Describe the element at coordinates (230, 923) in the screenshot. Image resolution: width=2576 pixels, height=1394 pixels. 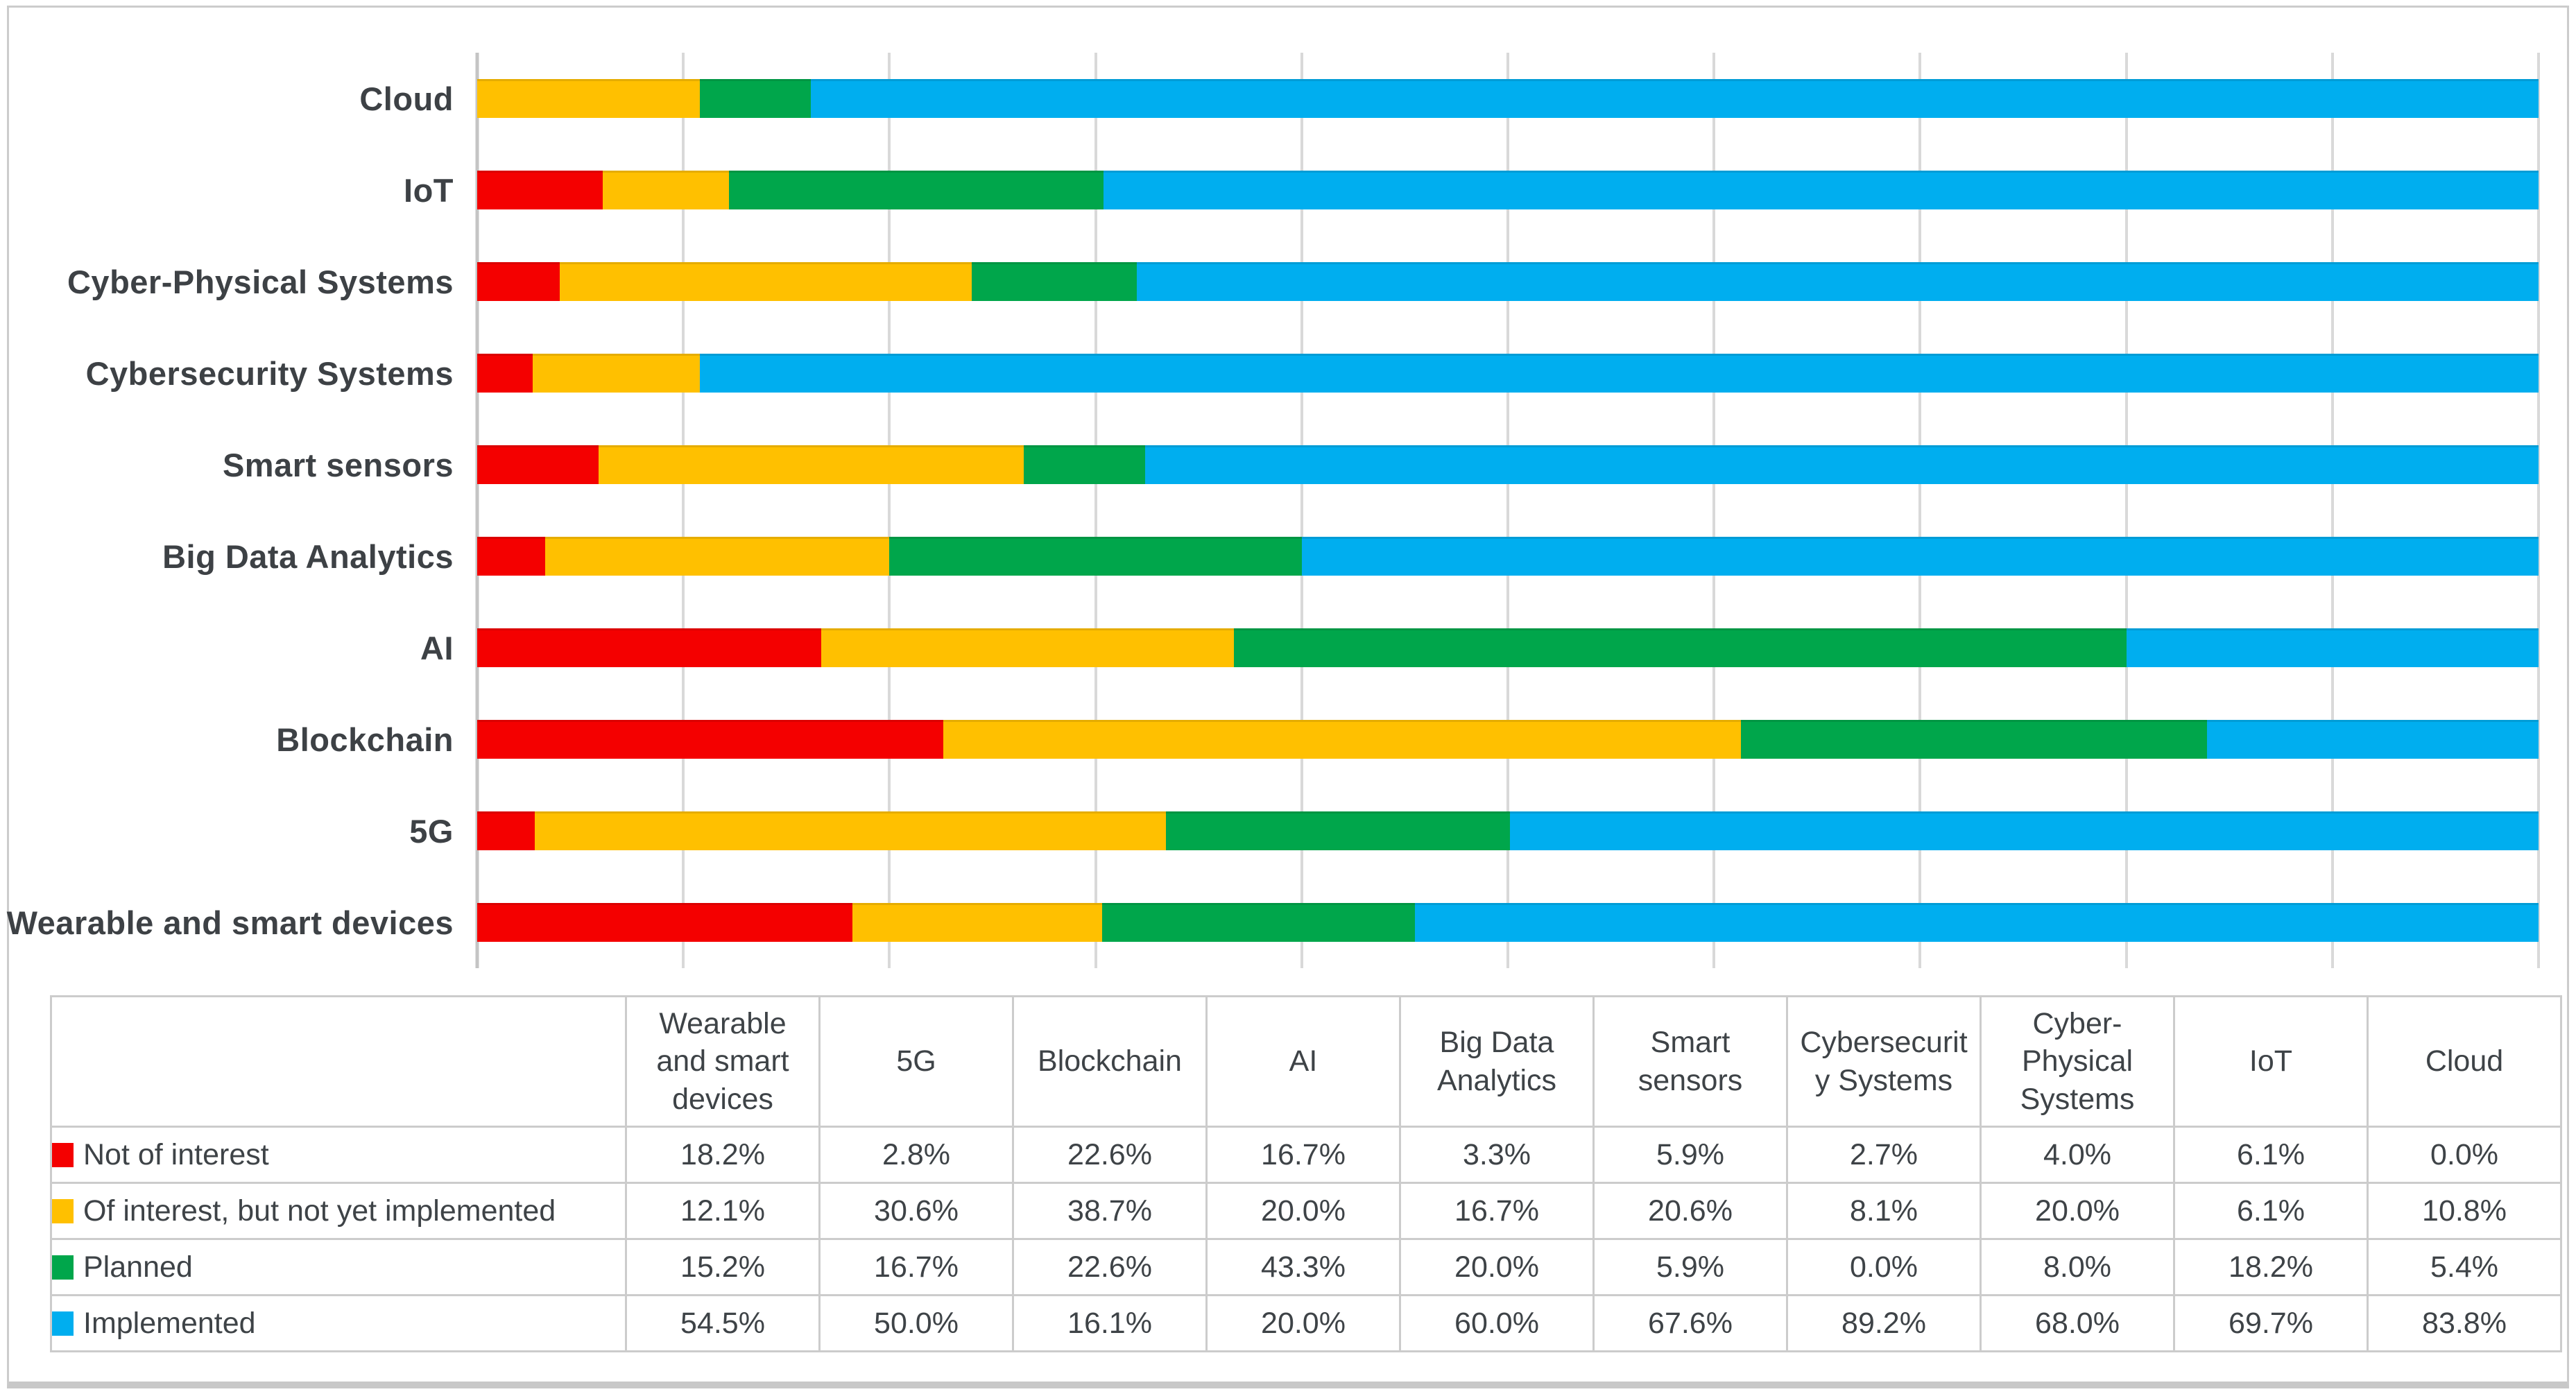
I see `category-label: Wearable and smart devices` at that location.